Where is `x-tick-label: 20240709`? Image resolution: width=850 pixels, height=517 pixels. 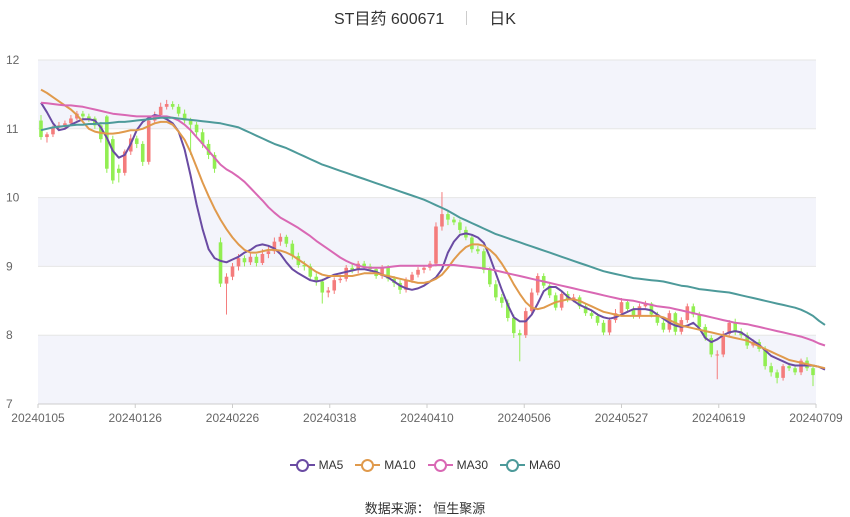 x-tick-label: 20240709 is located at coordinates (816, 418).